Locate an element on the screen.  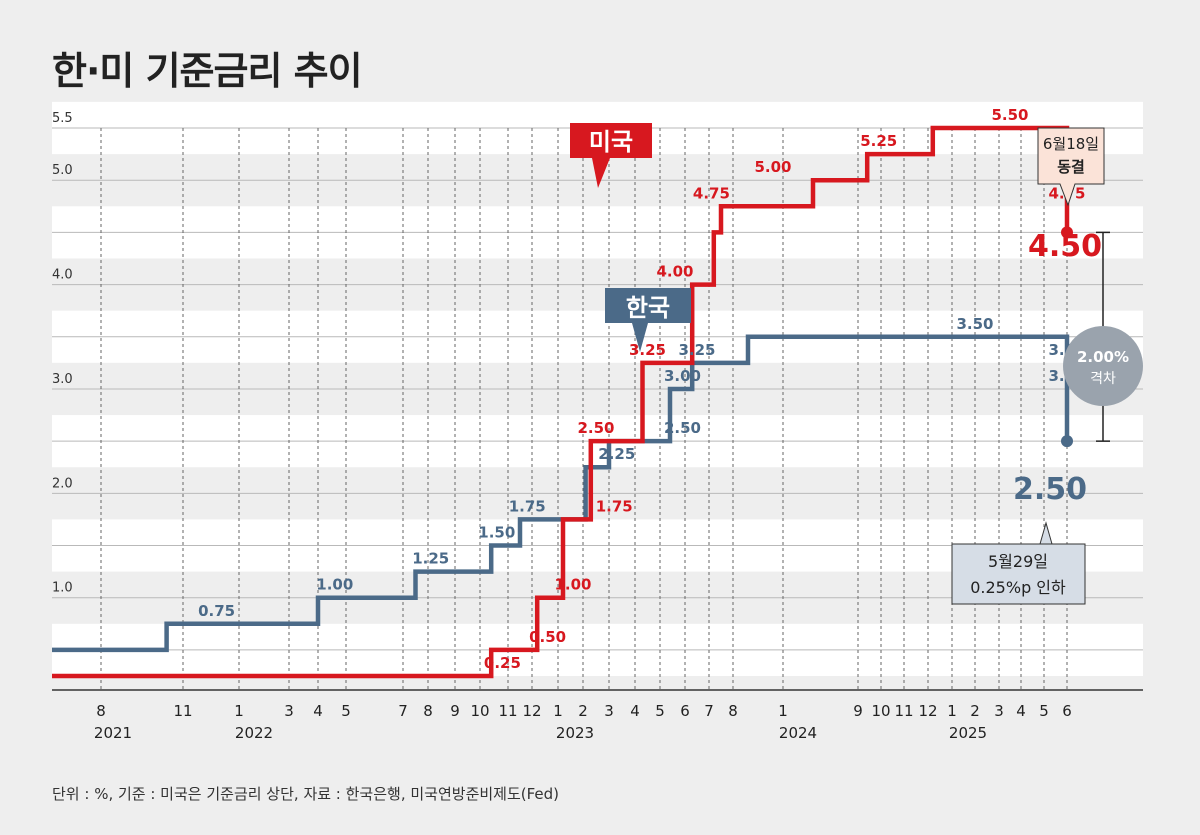
year-label: 2023 is located at coordinates (575, 733).